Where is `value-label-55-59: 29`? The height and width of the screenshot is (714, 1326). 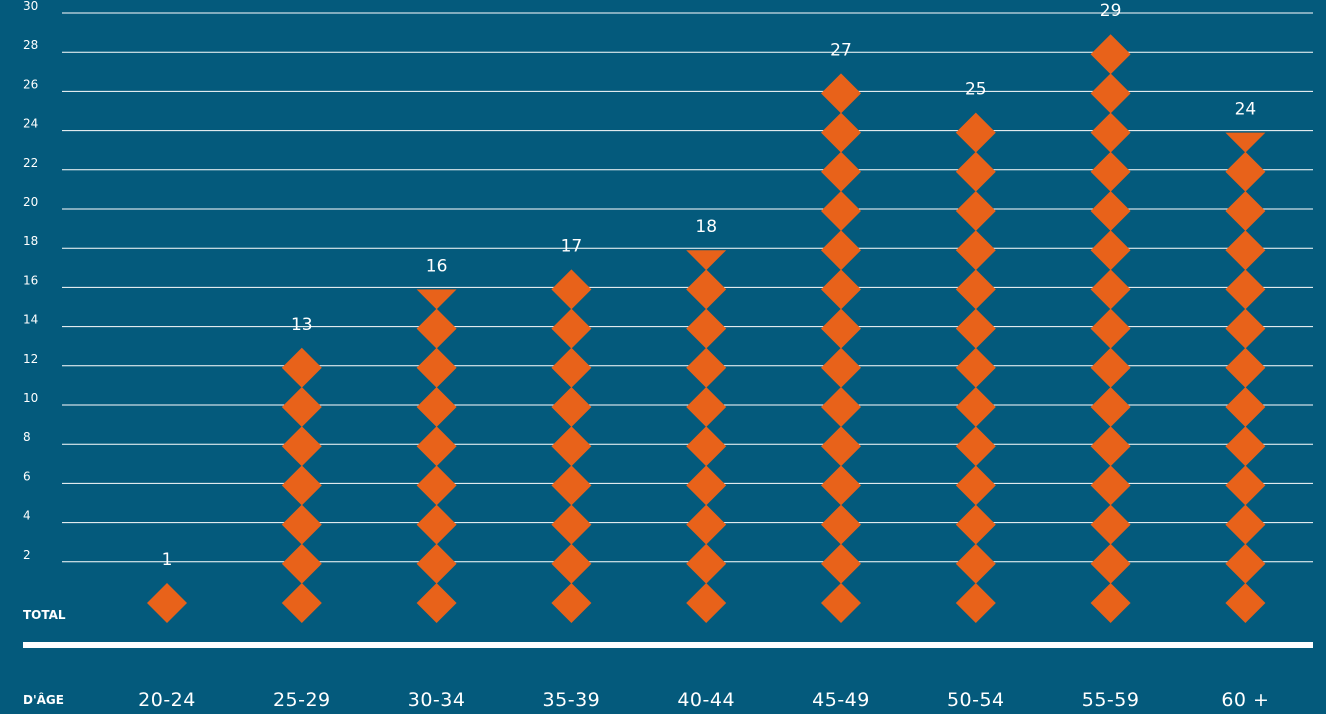
value-label-55-59: 29 is located at coordinates (1111, 11).